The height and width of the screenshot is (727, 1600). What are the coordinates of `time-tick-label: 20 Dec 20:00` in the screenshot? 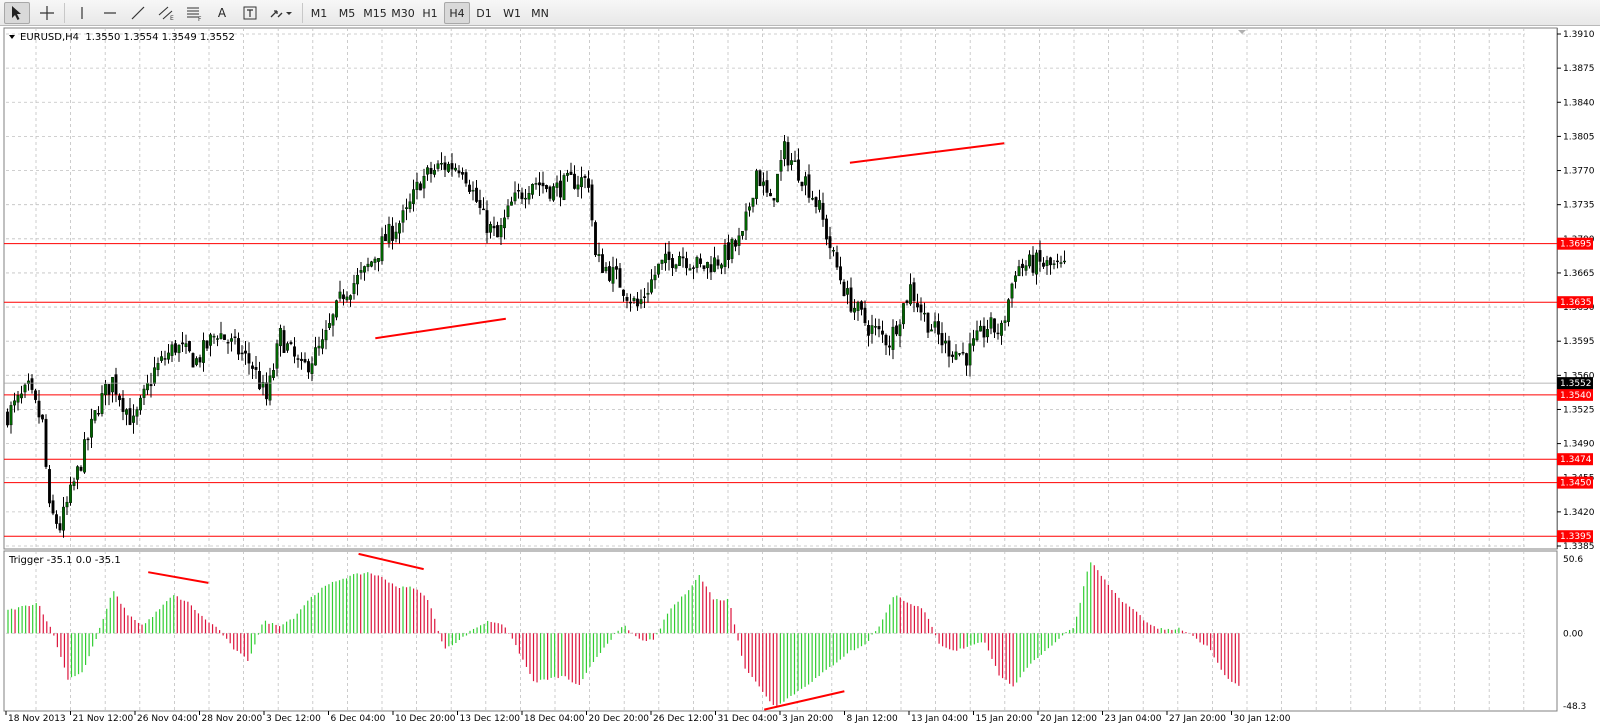 It's located at (619, 719).